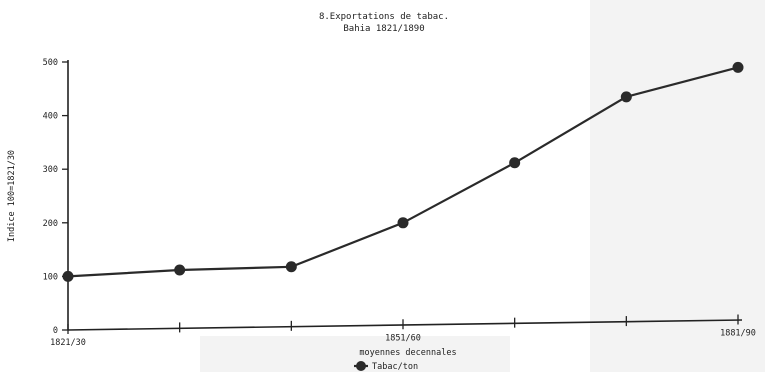 The height and width of the screenshot is (372, 765). Describe the element at coordinates (12, 196) in the screenshot. I see `y-axis-label: Indice 100=1821/30` at that location.